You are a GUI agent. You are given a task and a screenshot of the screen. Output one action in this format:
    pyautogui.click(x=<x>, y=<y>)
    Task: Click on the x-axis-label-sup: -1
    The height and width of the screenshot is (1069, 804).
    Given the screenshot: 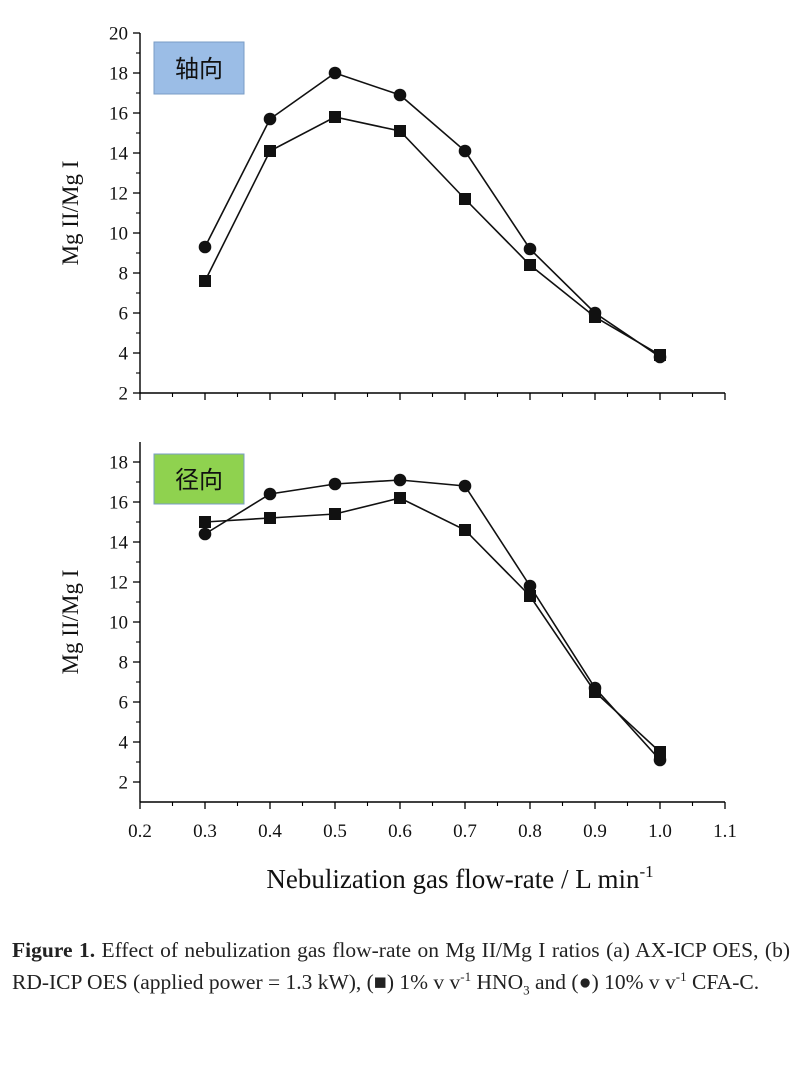 What is the action you would take?
    pyautogui.click(x=646, y=871)
    